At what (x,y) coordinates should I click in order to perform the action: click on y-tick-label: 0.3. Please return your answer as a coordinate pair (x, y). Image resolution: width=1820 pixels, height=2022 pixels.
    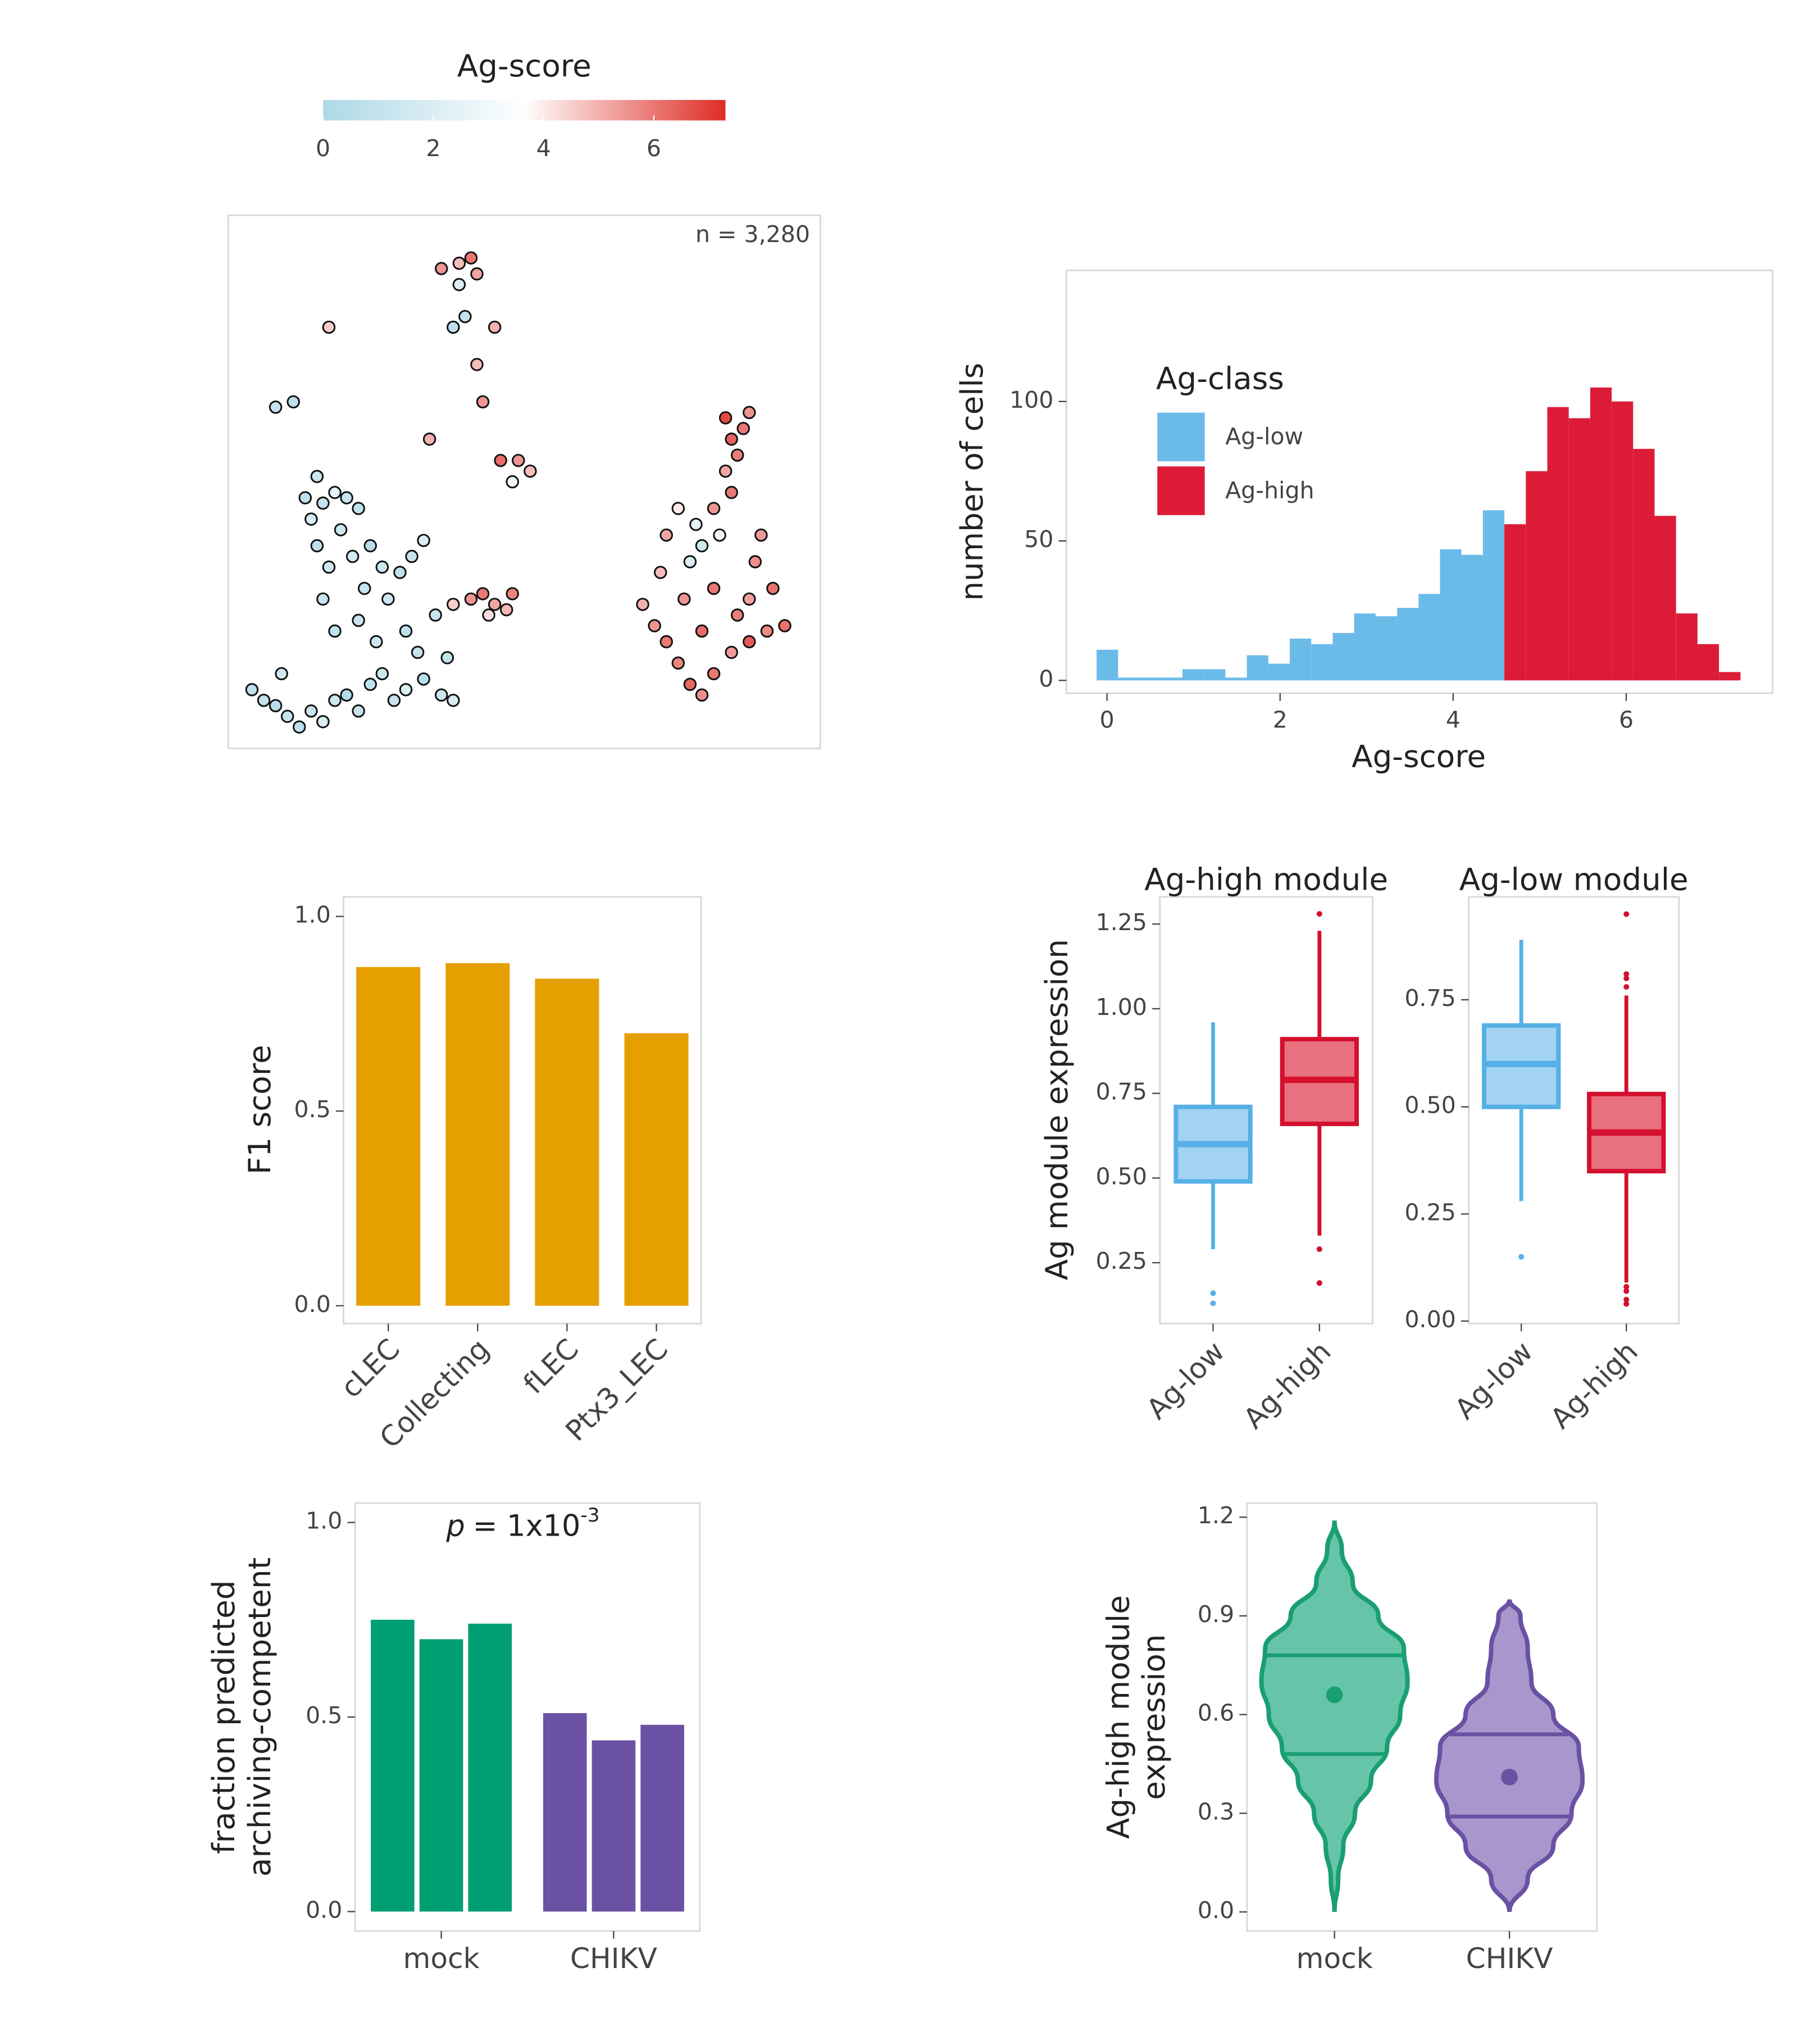
    Looking at the image, I should click on (1216, 1811).